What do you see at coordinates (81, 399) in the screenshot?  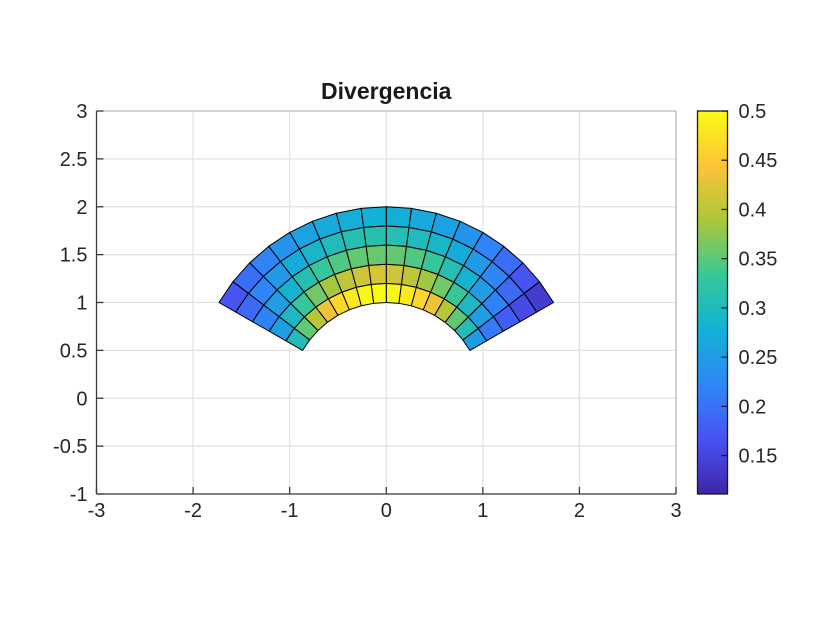 I see `y-tick-label: 0` at bounding box center [81, 399].